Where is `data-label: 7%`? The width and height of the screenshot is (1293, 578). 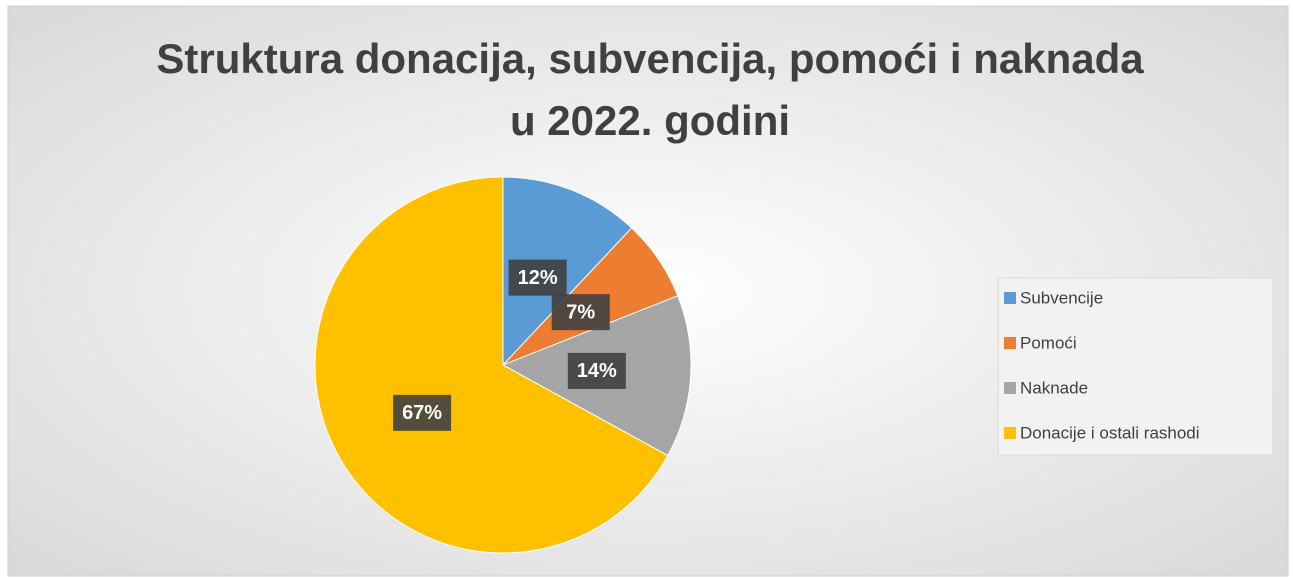
data-label: 7% is located at coordinates (580, 312).